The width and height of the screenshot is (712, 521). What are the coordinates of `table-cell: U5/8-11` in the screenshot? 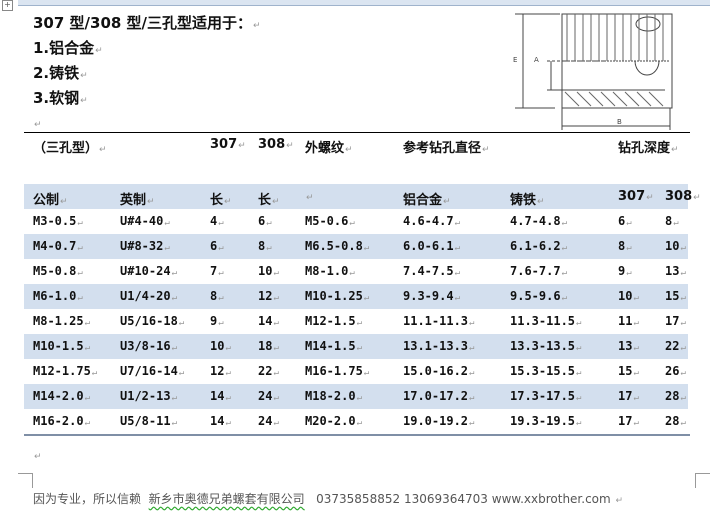 It's located at (148, 421).